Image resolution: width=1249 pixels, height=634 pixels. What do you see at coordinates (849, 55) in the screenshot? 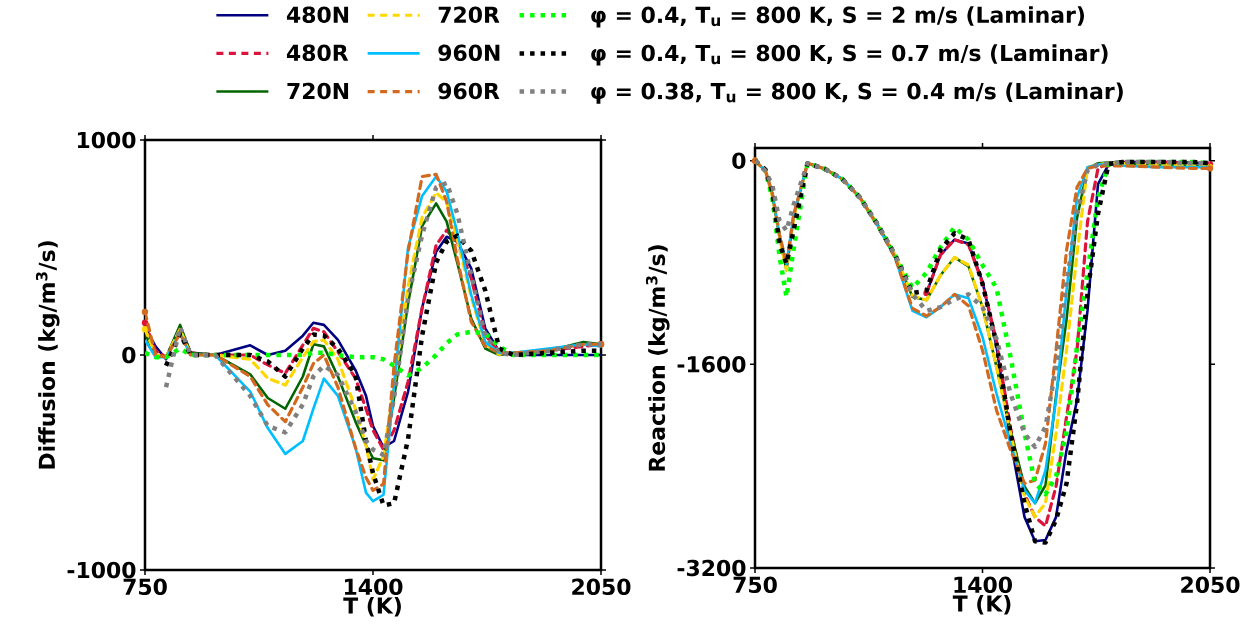
I see `legend-label: φ = 0.4, T$_{u}$ = 800 K, S = 0.7 m/s (Laminar)` at bounding box center [849, 55].